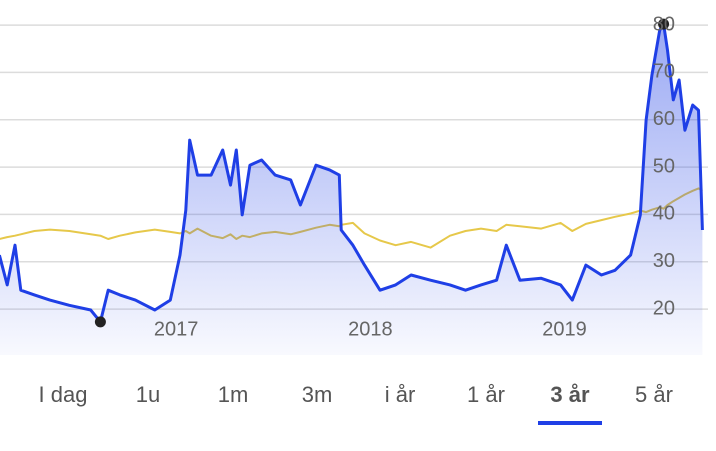  I want to click on range-tab: 1 år, so click(486, 394).